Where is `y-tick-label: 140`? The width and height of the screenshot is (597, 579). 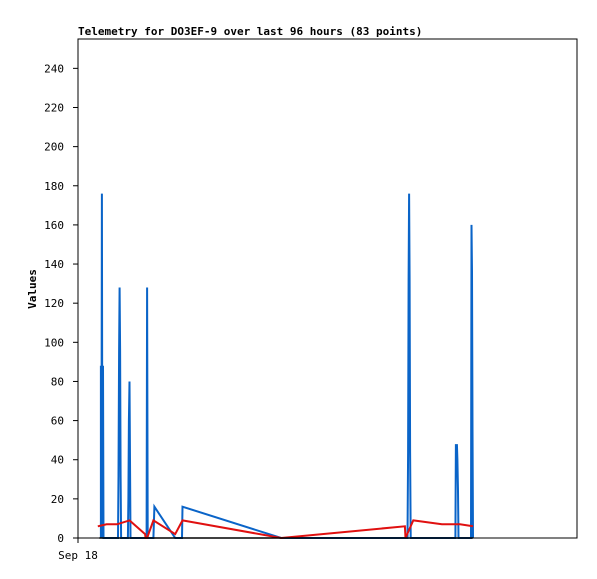
y-tick-label: 140 is located at coordinates (54, 264).